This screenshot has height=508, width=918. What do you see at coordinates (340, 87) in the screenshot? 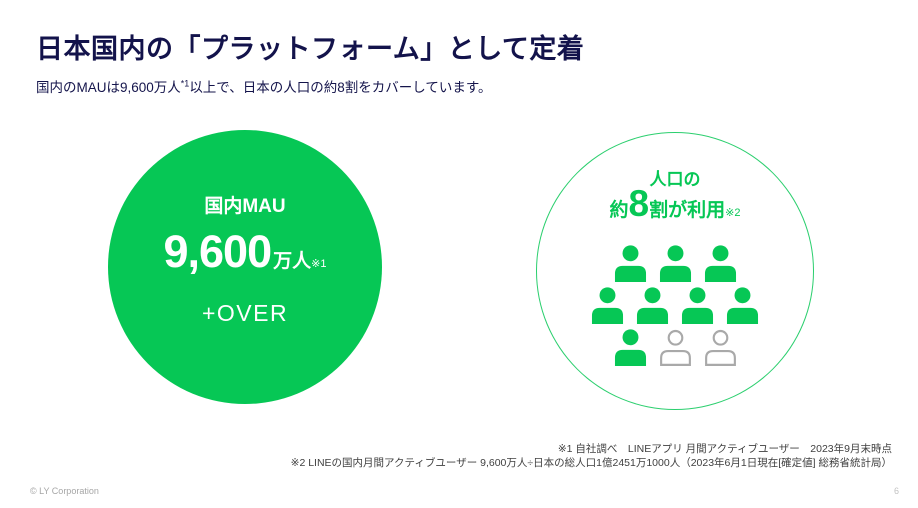
I see `subtitle-text-suffix: 以上で、日本の人口の約8割をカバーしています。` at bounding box center [340, 87].